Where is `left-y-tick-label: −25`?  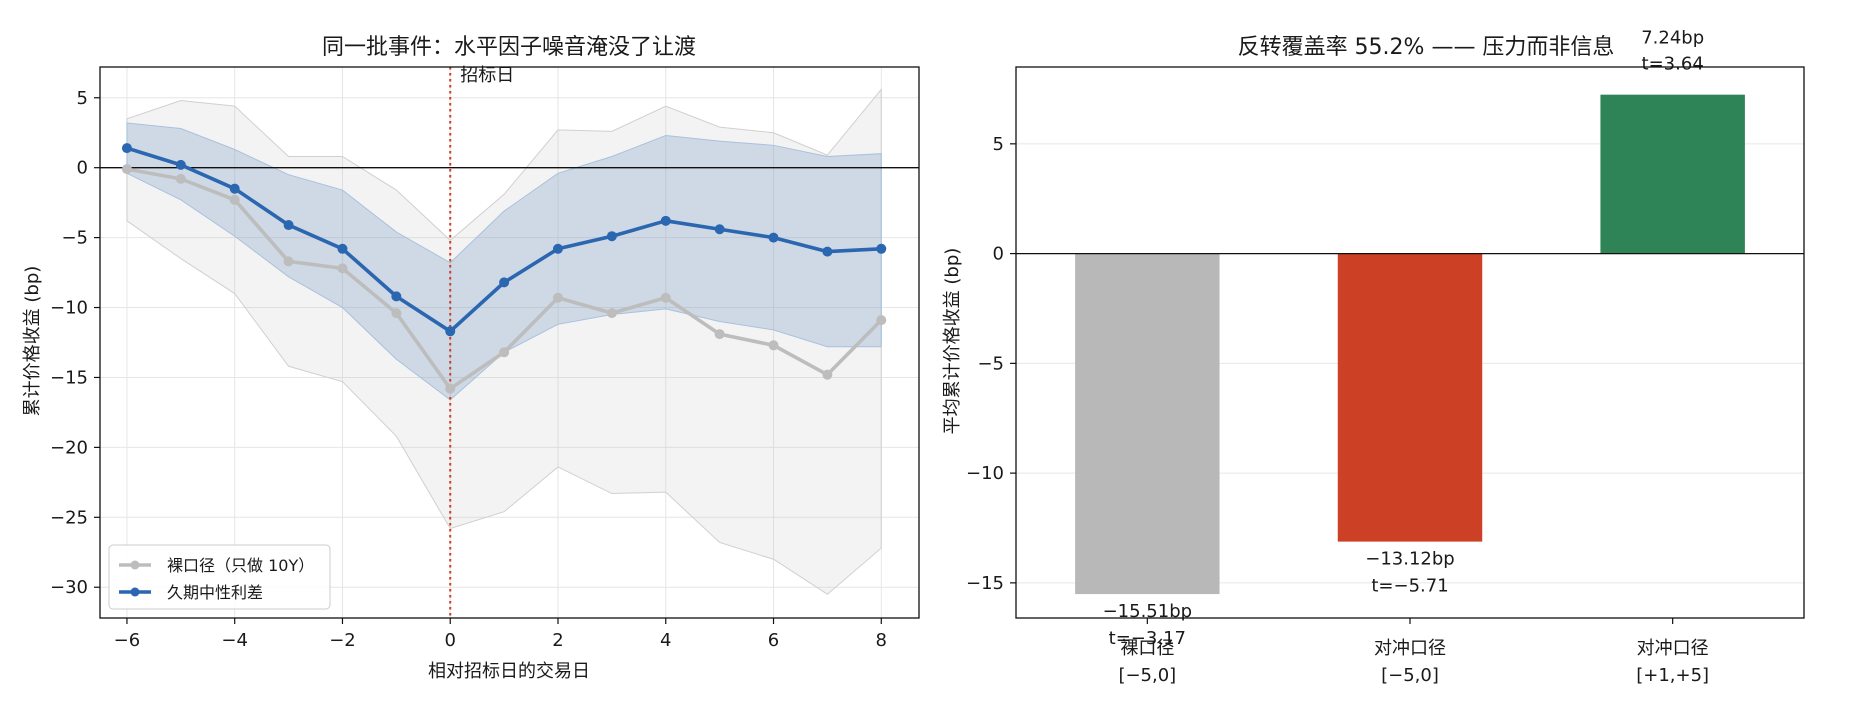 left-y-tick-label: −25 is located at coordinates (69, 517).